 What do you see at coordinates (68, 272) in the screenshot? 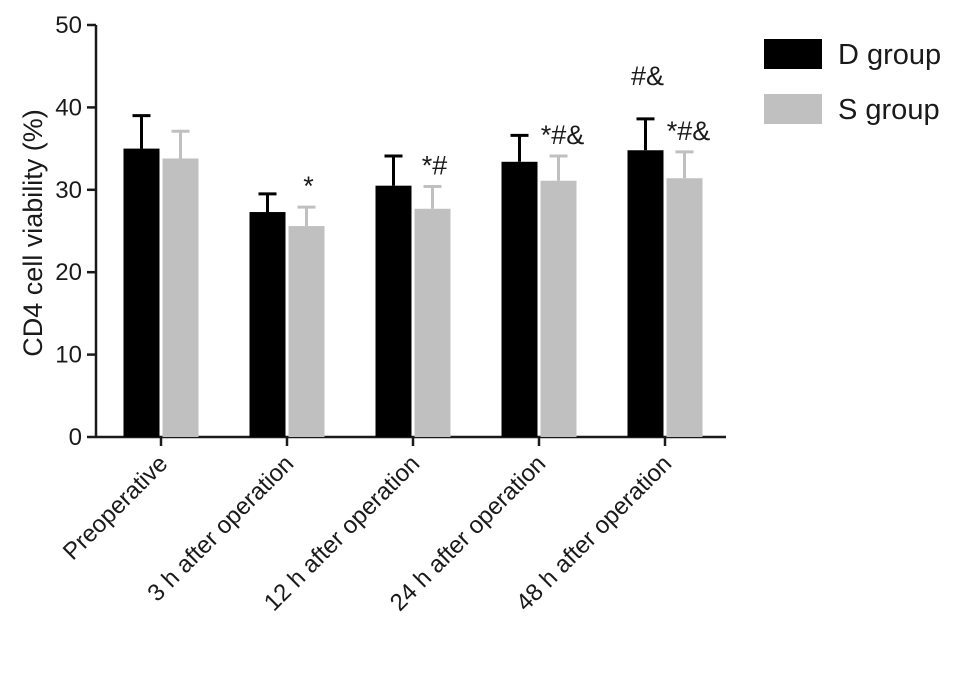
I see `y-tick-label: 20` at bounding box center [68, 272].